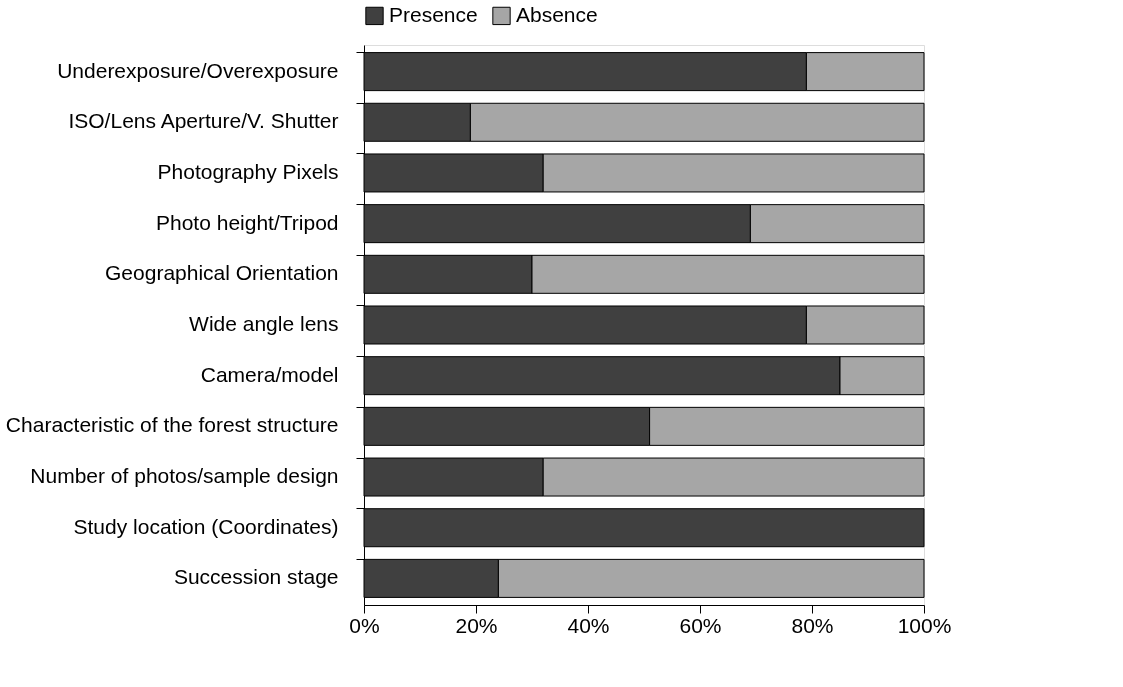  What do you see at coordinates (206, 526) in the screenshot?
I see `y-tick-label: Study location (Coordinates)` at bounding box center [206, 526].